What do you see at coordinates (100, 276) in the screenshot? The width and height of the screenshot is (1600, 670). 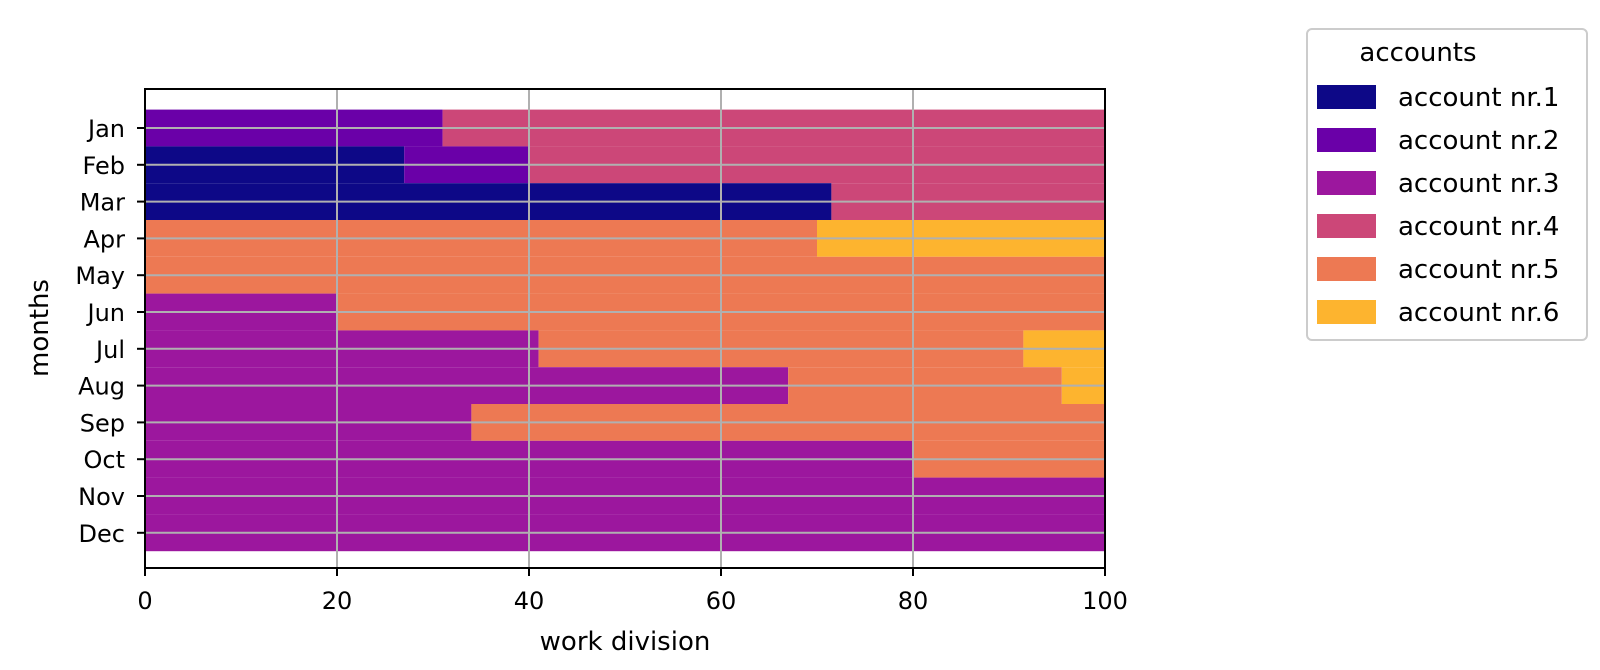 I see `y-tick-label: May` at bounding box center [100, 276].